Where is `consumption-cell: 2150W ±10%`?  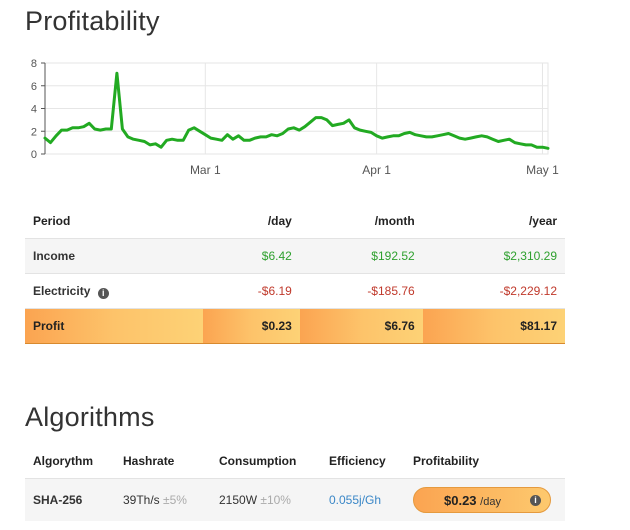 consumption-cell: 2150W ±10% is located at coordinates (266, 499).